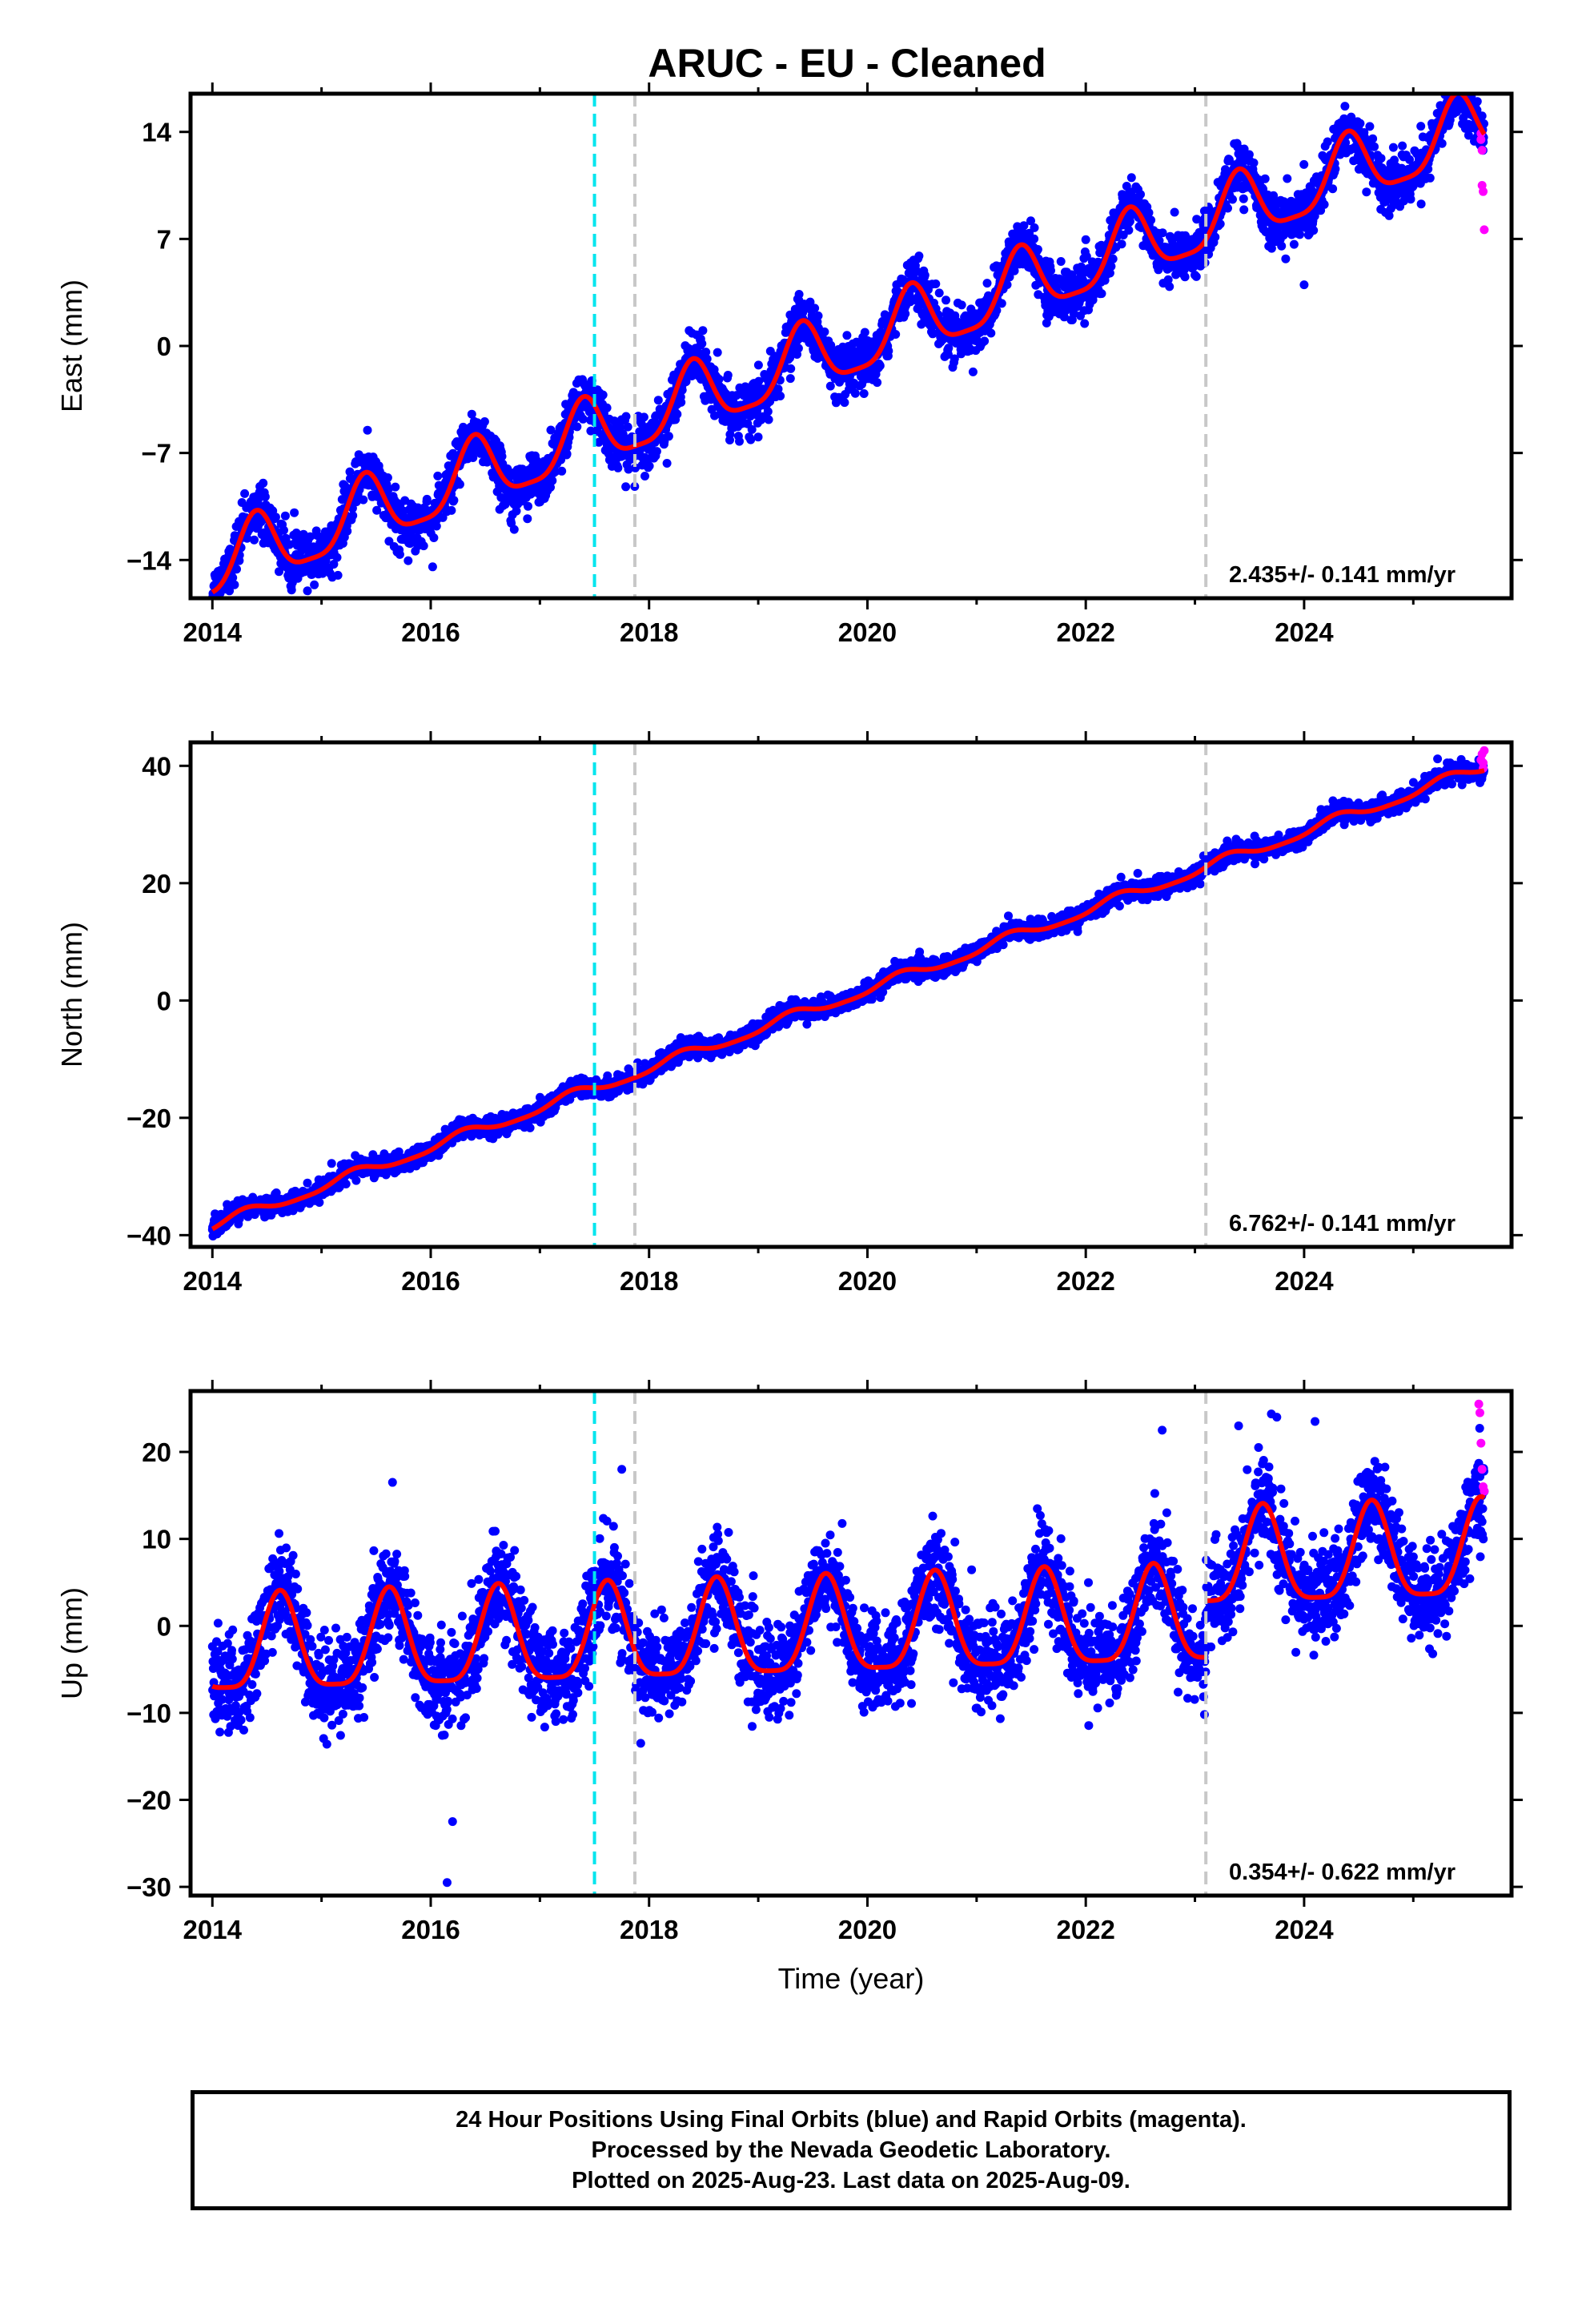 The image size is (1582, 2324). What do you see at coordinates (1342, 575) in the screenshot?
I see `rate-annotation: 2.435+/- 0.141 mm/yr` at bounding box center [1342, 575].